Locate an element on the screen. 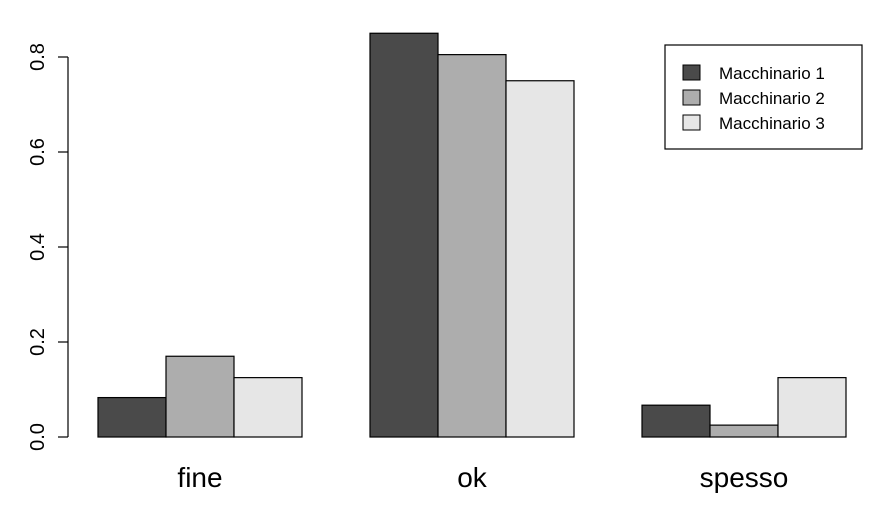 This screenshot has width=875, height=507. legend: Macchinario 1 Macchinario 2 Macchinario 3 is located at coordinates (763, 97).